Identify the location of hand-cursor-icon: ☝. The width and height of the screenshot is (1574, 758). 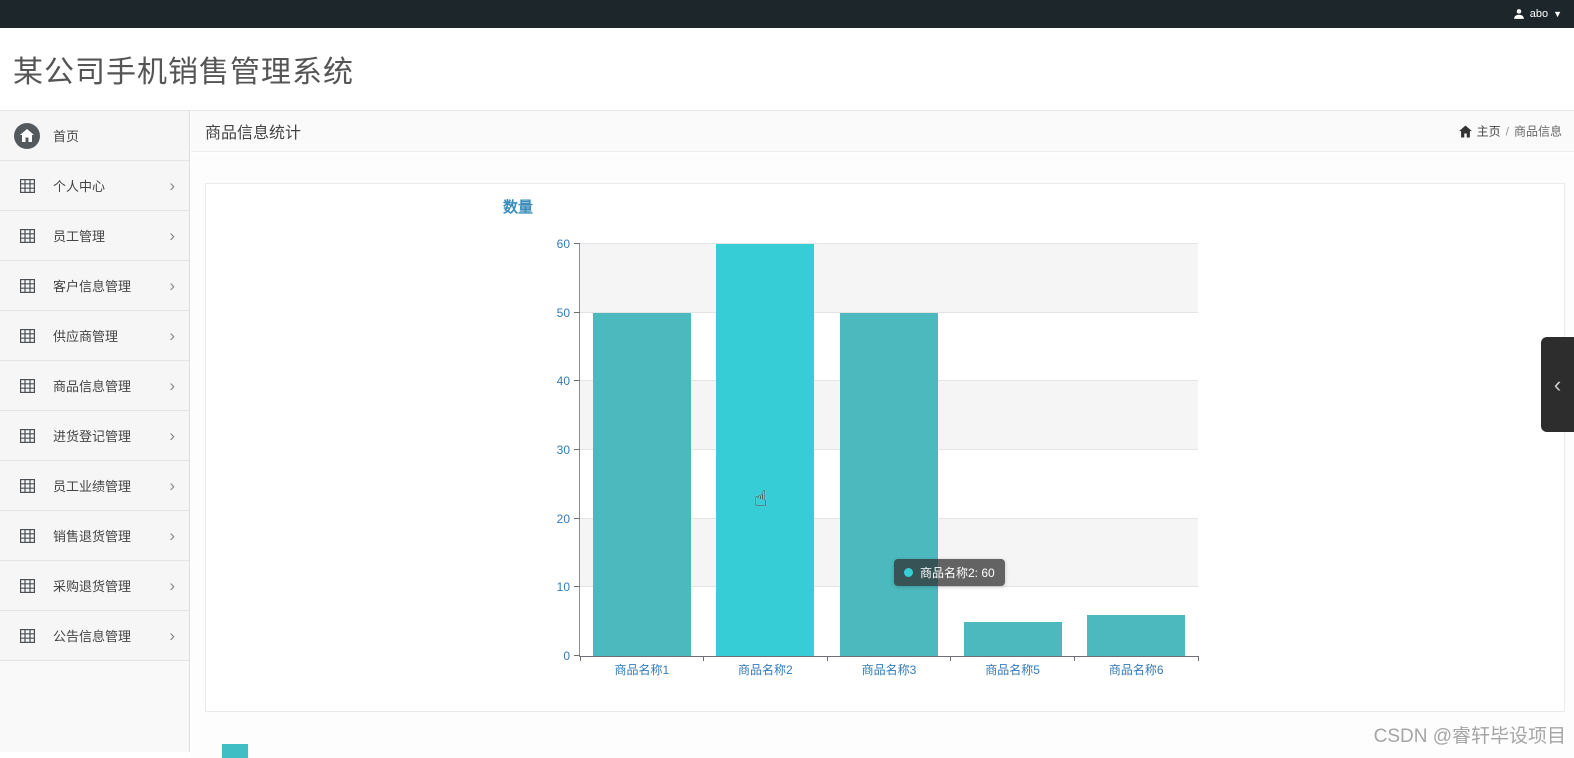
(761, 498).